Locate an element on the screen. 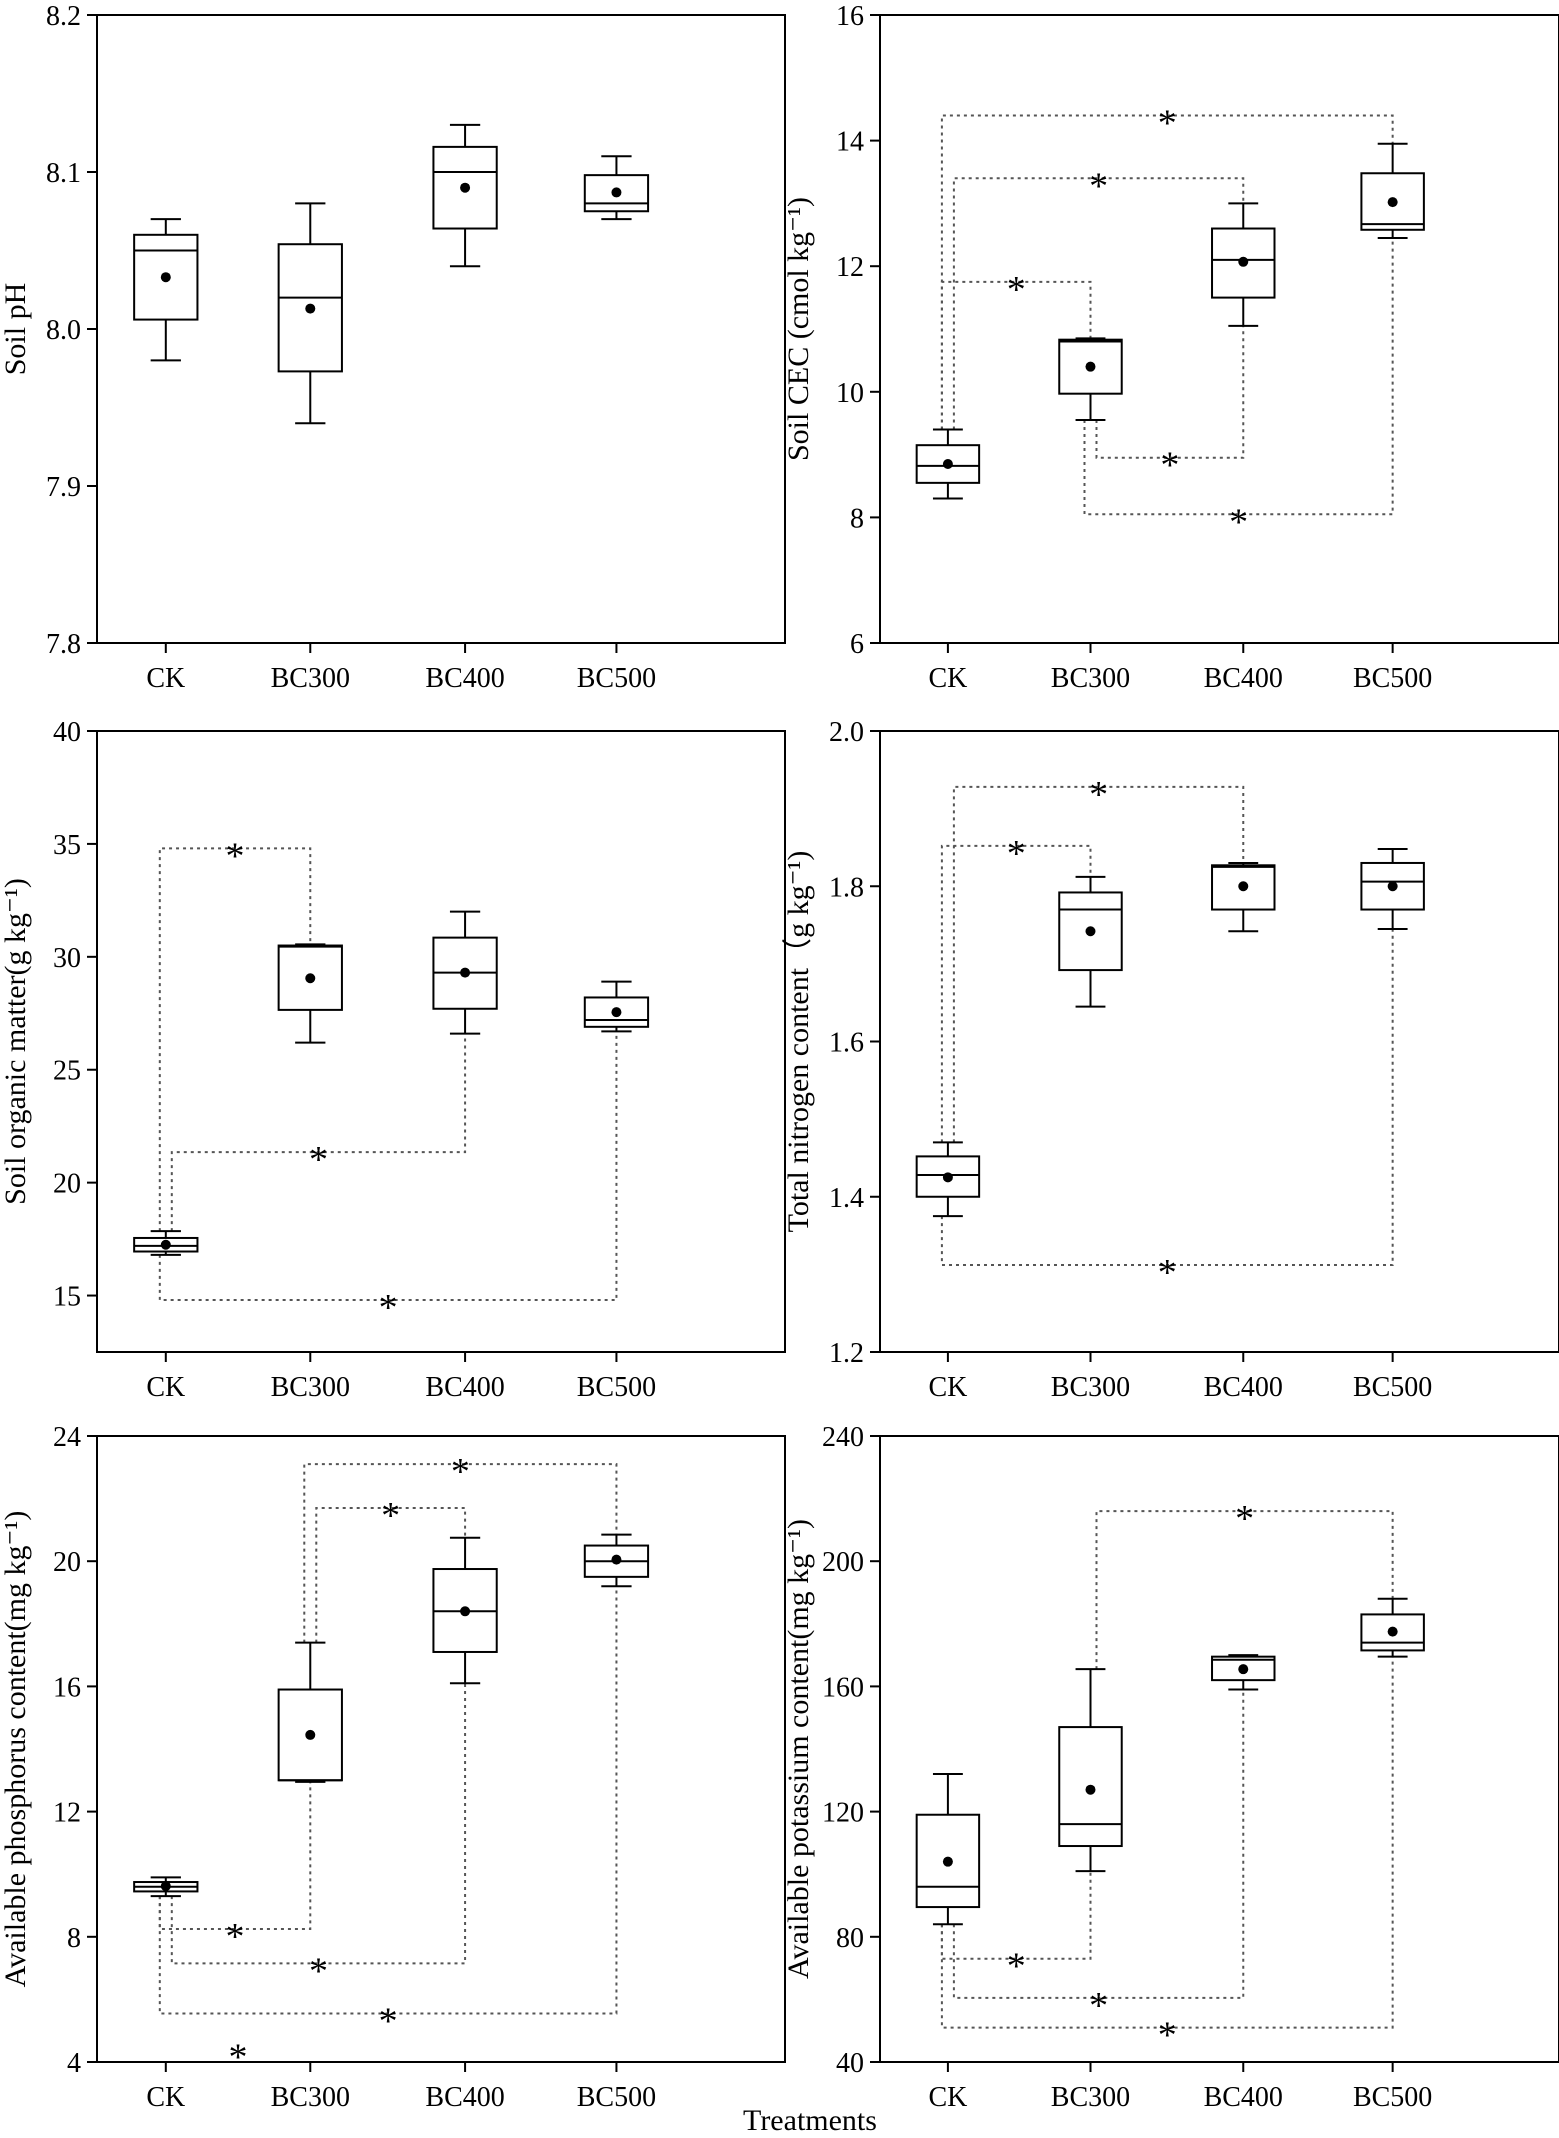 The image size is (1559, 2138). y-tick-label: 1.8 is located at coordinates (846, 887).